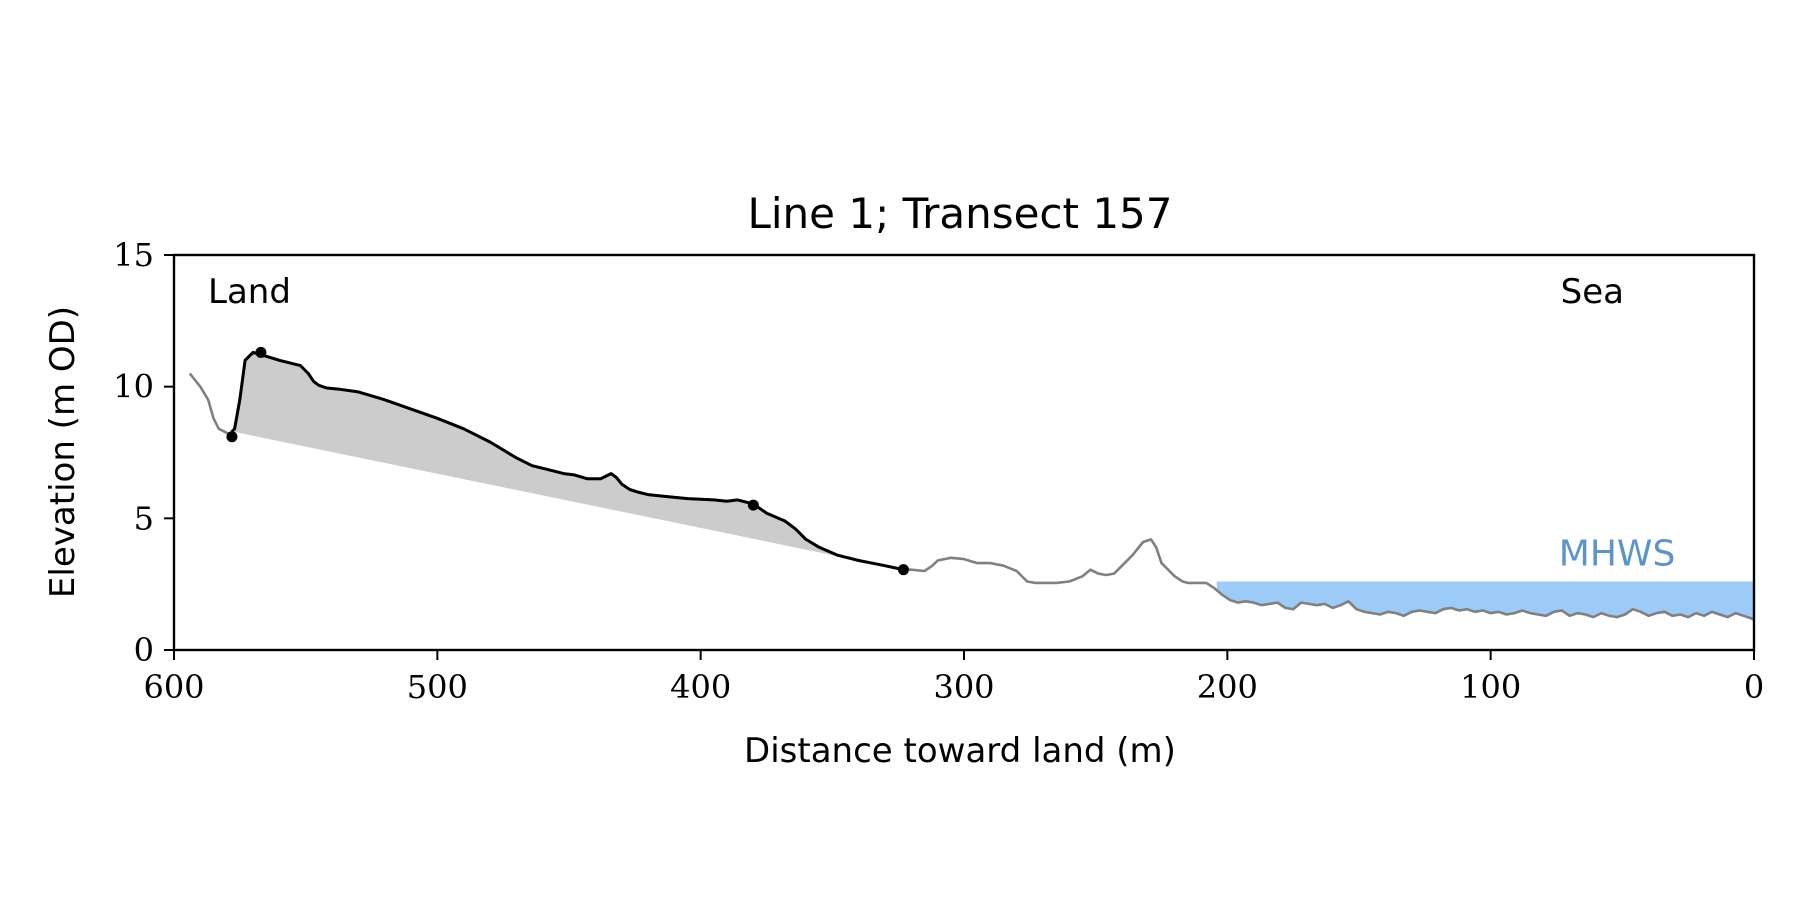 The image size is (1800, 900). I want to click on x-tick-label: 400, so click(700, 687).